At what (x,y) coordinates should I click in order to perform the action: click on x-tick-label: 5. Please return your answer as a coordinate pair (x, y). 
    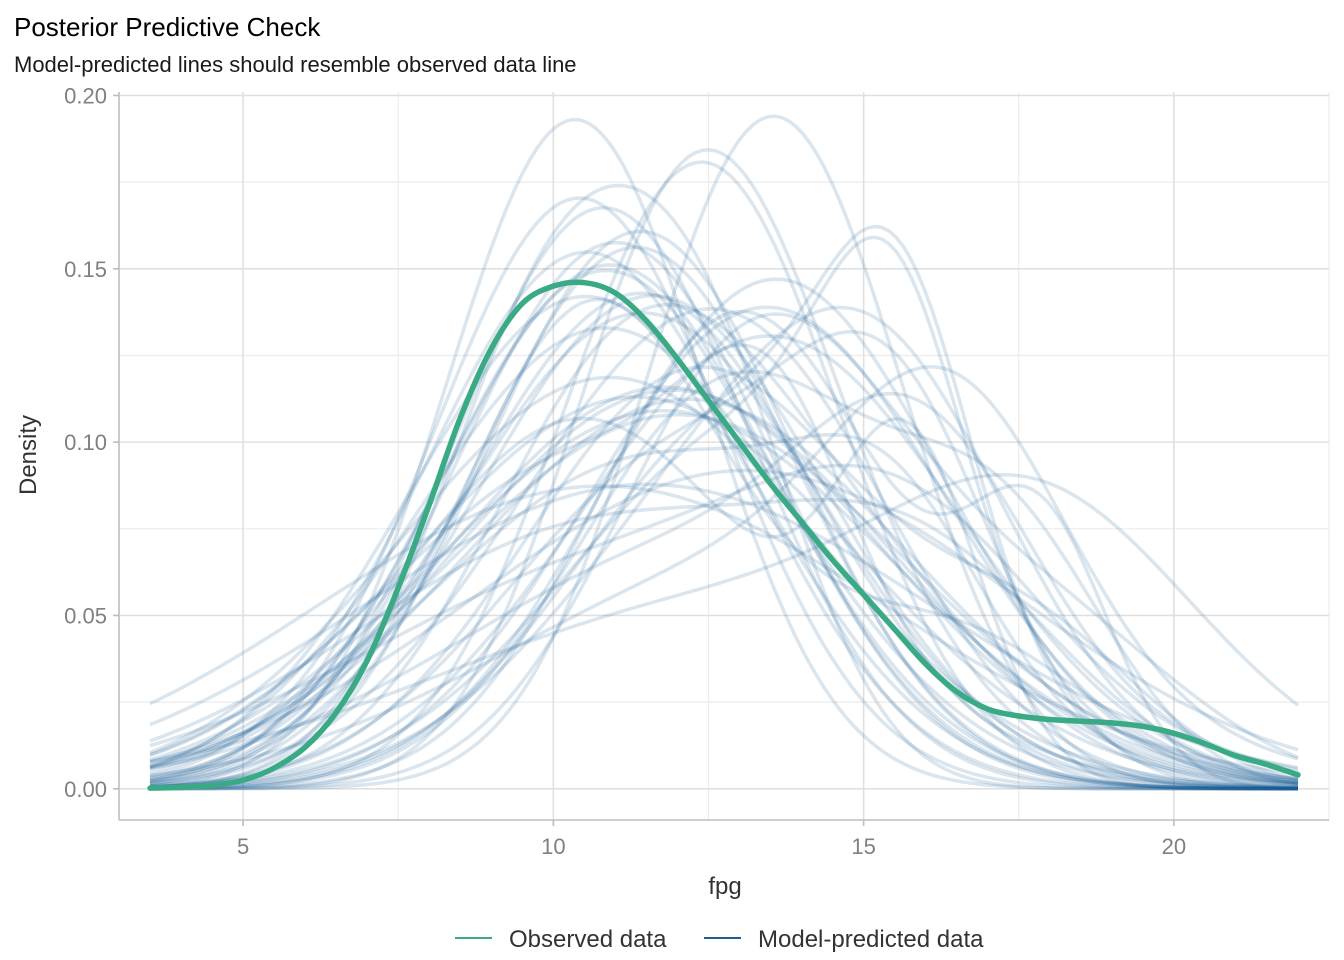
    Looking at the image, I should click on (243, 846).